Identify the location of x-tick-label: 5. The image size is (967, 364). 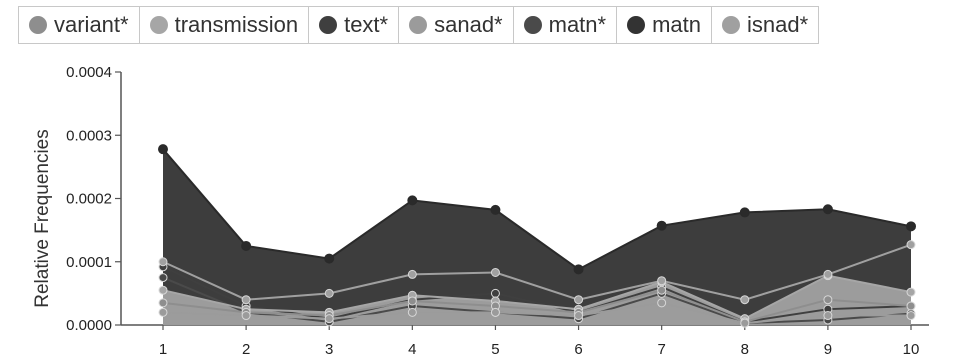
(495, 349).